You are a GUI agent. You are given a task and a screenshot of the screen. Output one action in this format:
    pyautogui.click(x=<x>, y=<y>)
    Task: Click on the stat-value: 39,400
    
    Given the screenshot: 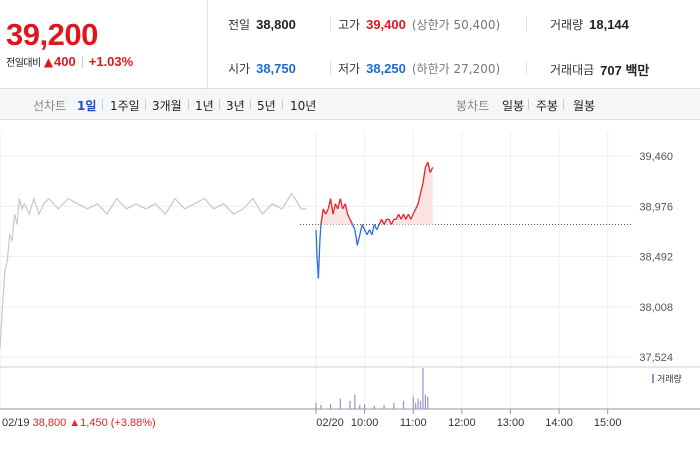 What is the action you would take?
    pyautogui.click(x=386, y=24)
    